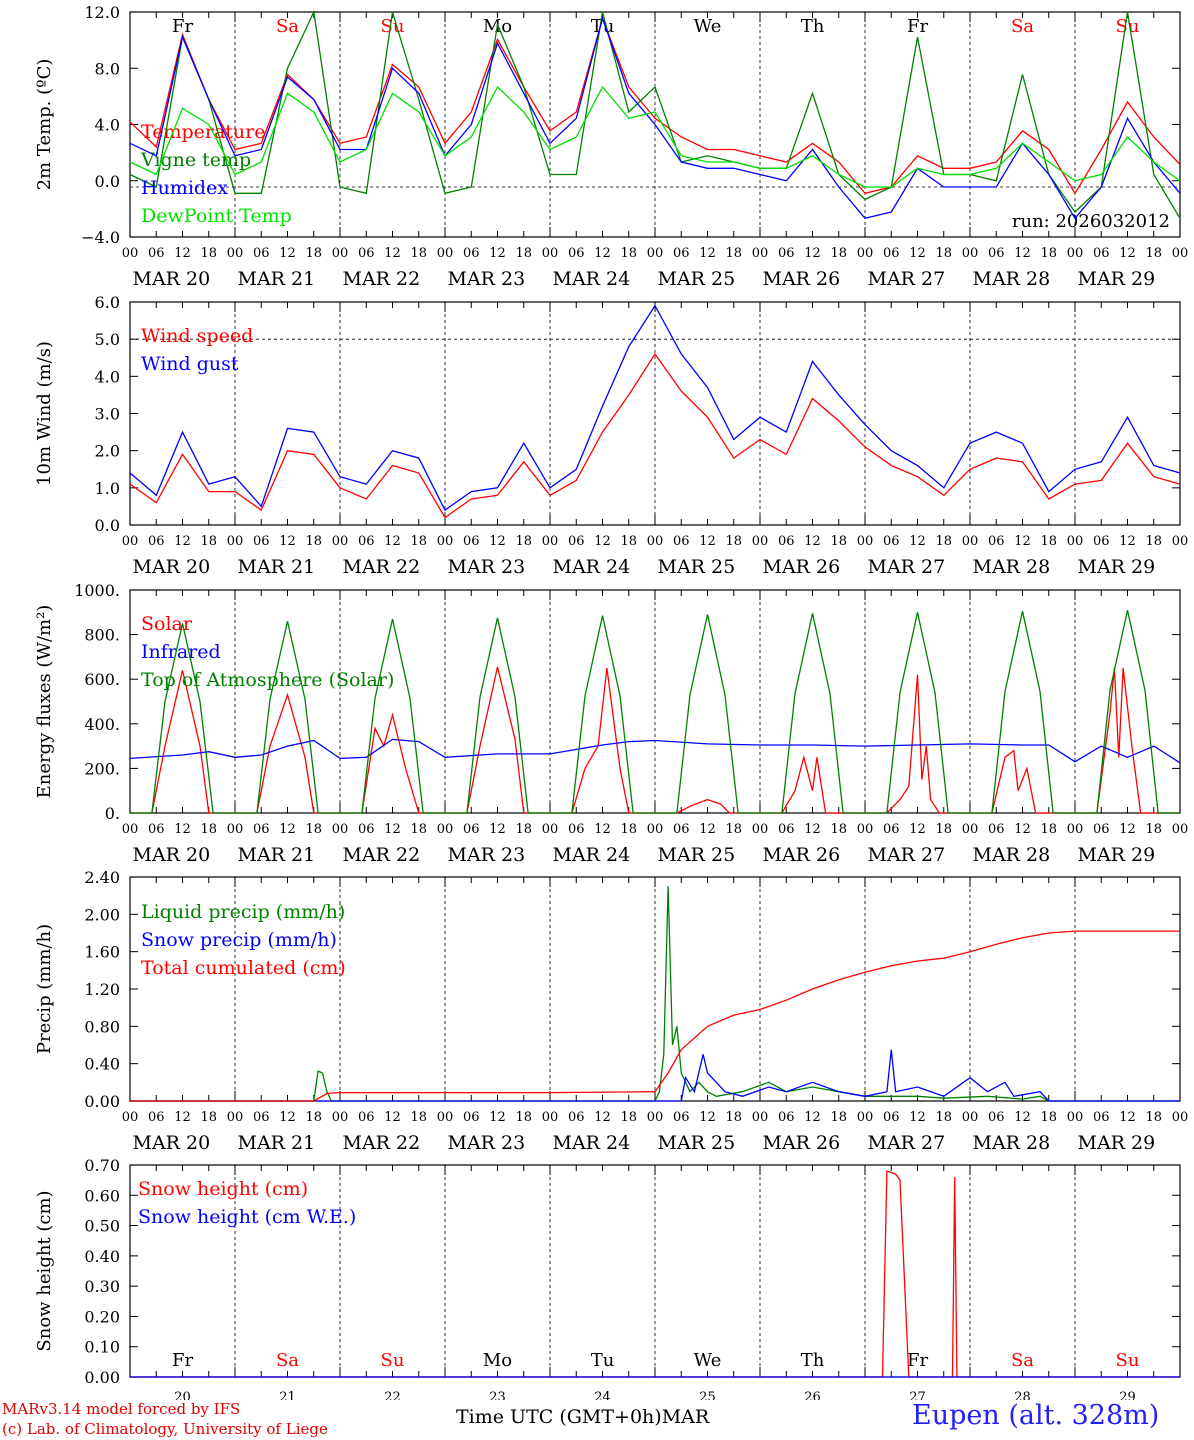  Describe the element at coordinates (243, 968) in the screenshot. I see `legend-entry: Total cumulated (cm)` at that location.